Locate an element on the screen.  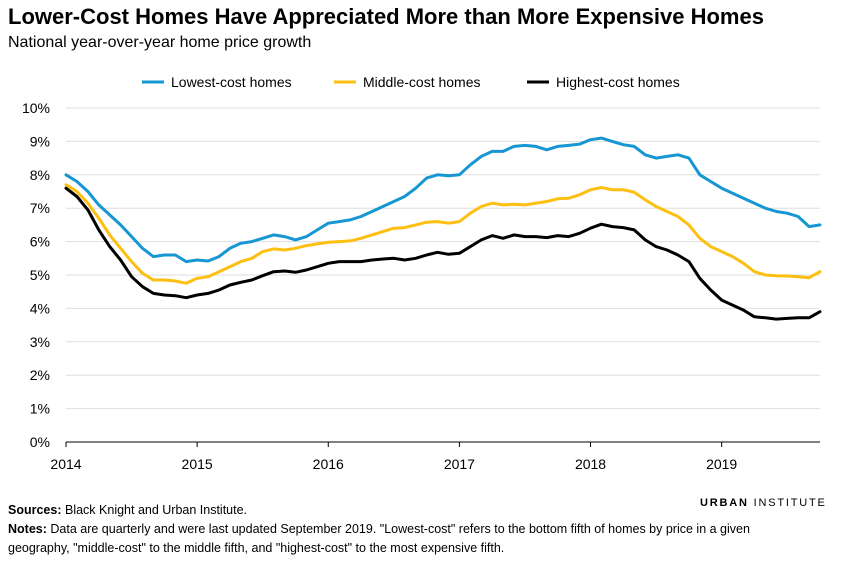
sources-label: Sources: is located at coordinates (35, 510).